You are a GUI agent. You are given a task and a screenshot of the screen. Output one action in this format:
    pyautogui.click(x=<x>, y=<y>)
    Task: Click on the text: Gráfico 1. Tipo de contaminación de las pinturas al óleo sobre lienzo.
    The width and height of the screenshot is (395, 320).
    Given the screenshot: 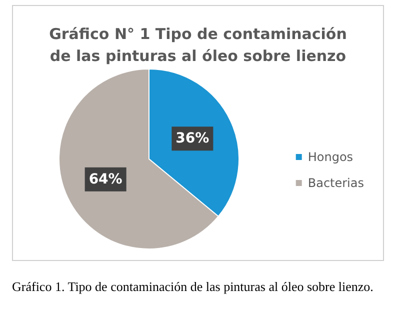 What is the action you would take?
    pyautogui.click(x=193, y=286)
    